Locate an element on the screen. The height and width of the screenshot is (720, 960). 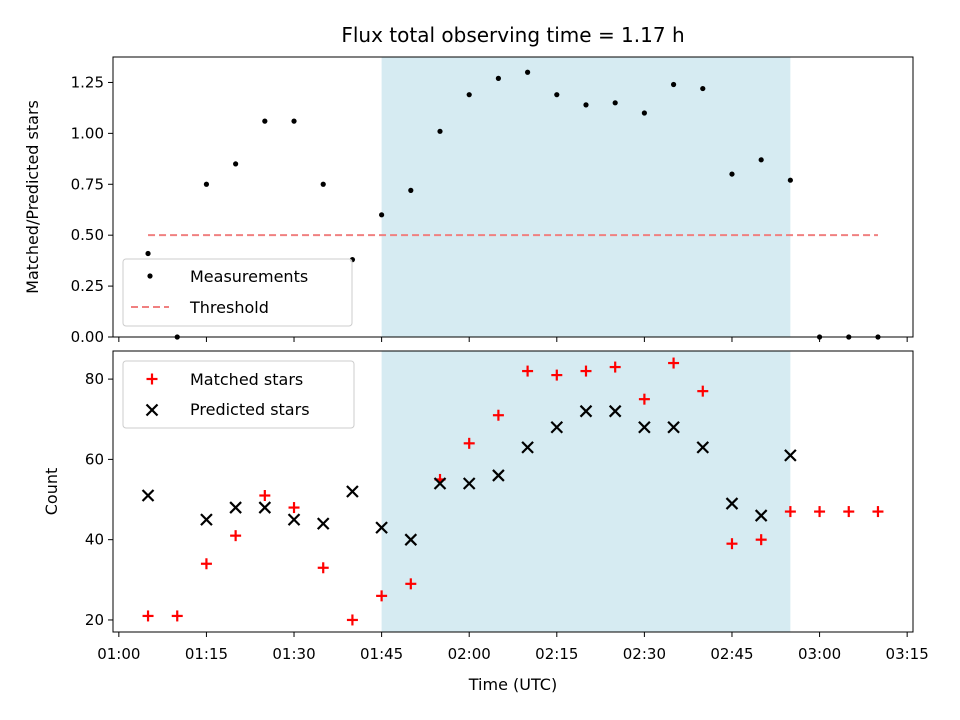
chart-title: Flux total observing time = 1.17 h is located at coordinates (512, 35).